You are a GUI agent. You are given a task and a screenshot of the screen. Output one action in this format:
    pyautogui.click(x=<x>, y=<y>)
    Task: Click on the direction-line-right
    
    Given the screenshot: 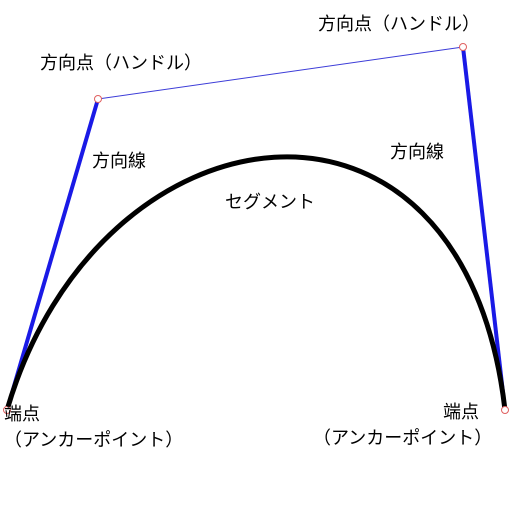 What is the action you would take?
    pyautogui.click(x=484, y=228)
    